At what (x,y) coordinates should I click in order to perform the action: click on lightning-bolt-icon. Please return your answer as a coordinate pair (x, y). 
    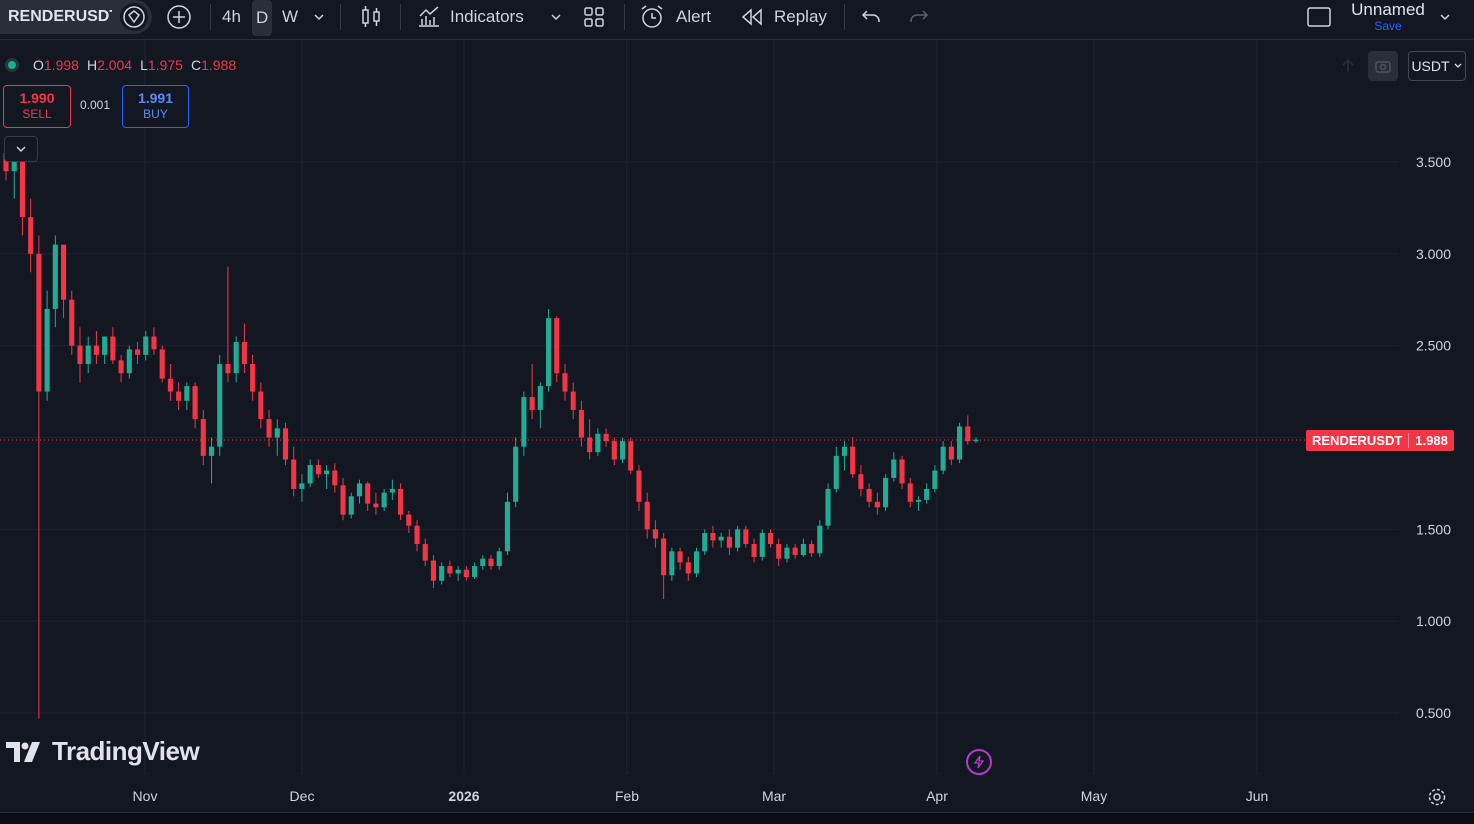
    Looking at the image, I should click on (979, 762).